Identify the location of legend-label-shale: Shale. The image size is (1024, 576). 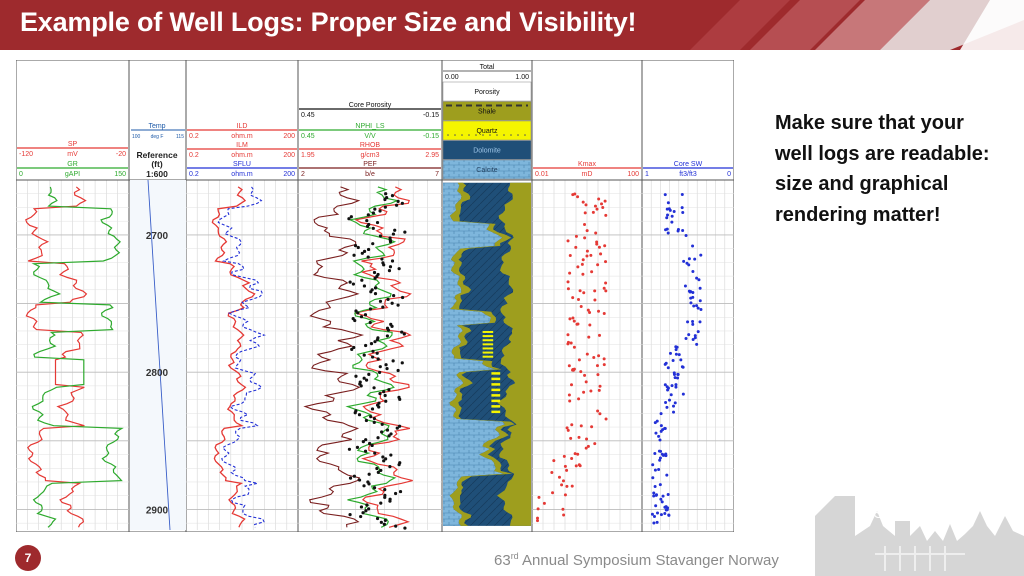
(487, 112).